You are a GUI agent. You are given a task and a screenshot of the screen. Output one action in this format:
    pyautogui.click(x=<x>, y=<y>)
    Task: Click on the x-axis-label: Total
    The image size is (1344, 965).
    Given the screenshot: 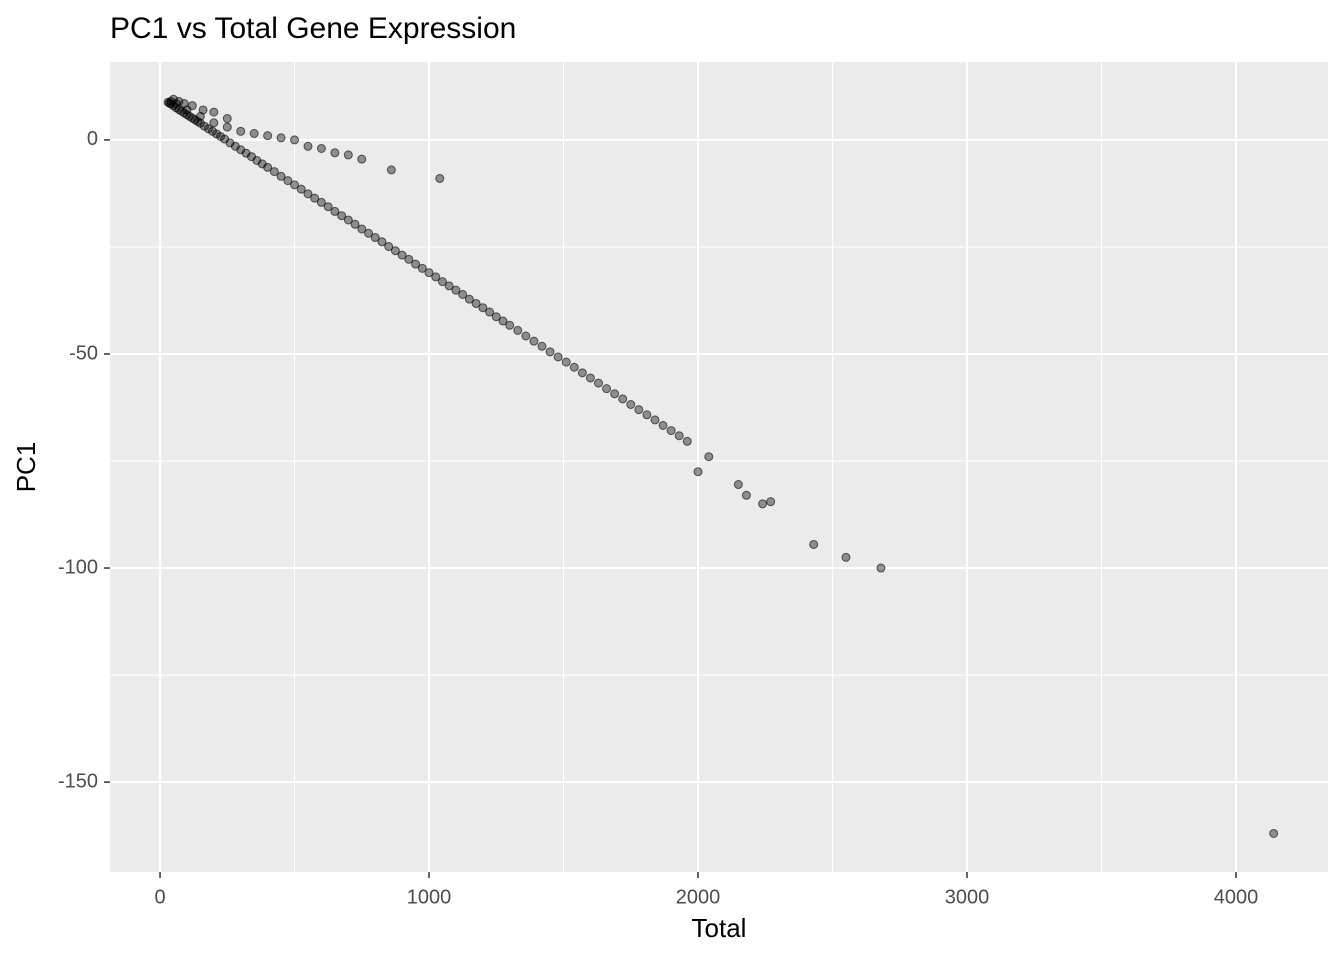 What is the action you would take?
    pyautogui.click(x=719, y=928)
    